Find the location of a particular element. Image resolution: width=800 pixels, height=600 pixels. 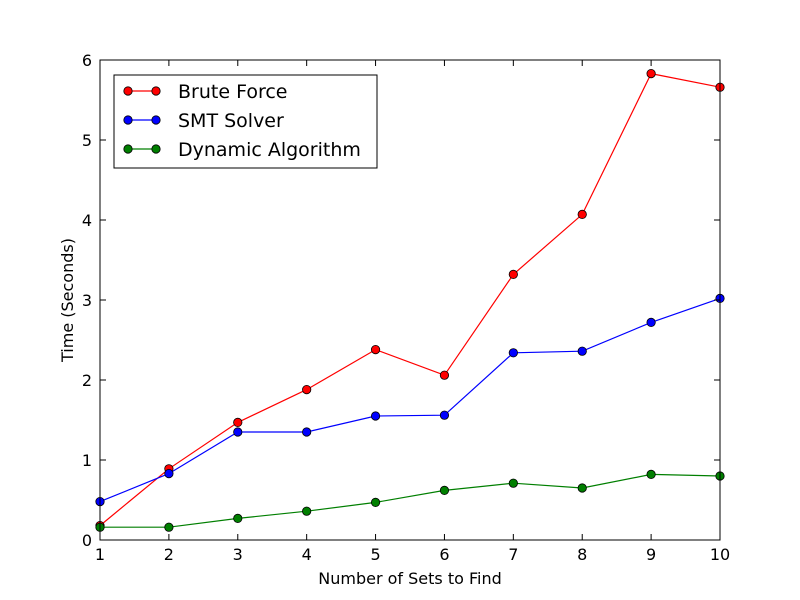

x-axis-label: Number of Sets to Find is located at coordinates (410, 578).